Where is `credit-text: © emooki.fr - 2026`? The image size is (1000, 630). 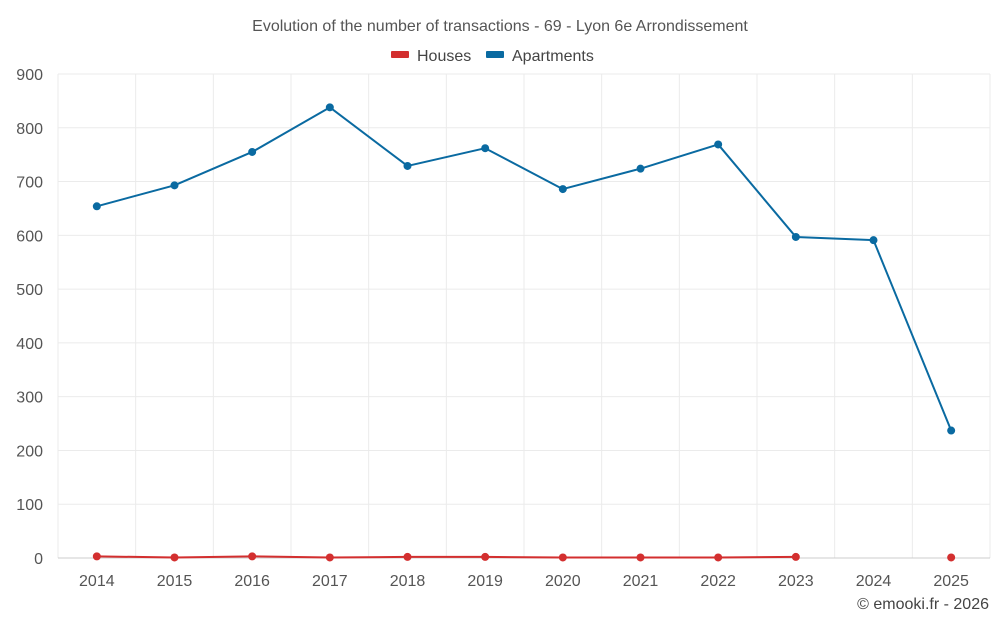 credit-text: © emooki.fr - 2026 is located at coordinates (923, 604).